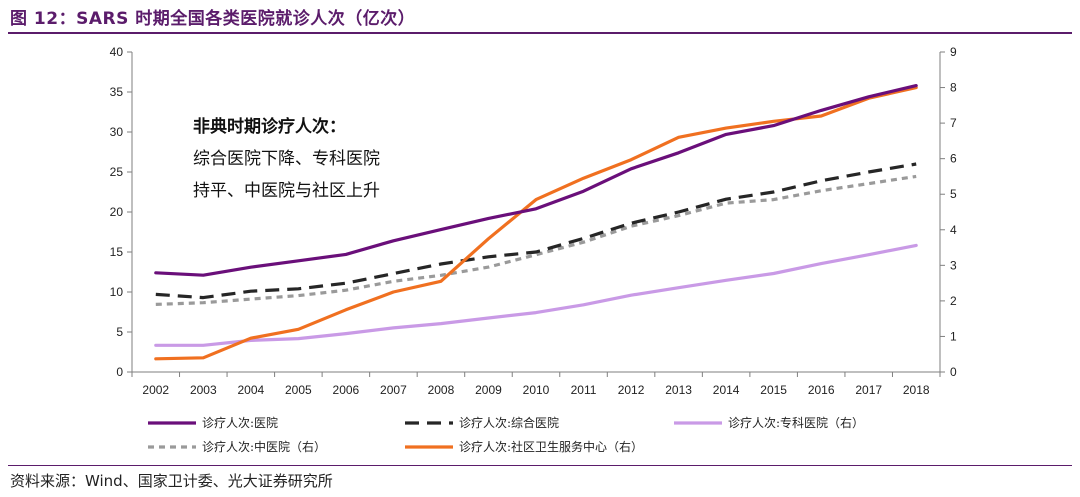 The width and height of the screenshot is (1080, 497). I want to click on x-tick-label: 2012, so click(631, 390).